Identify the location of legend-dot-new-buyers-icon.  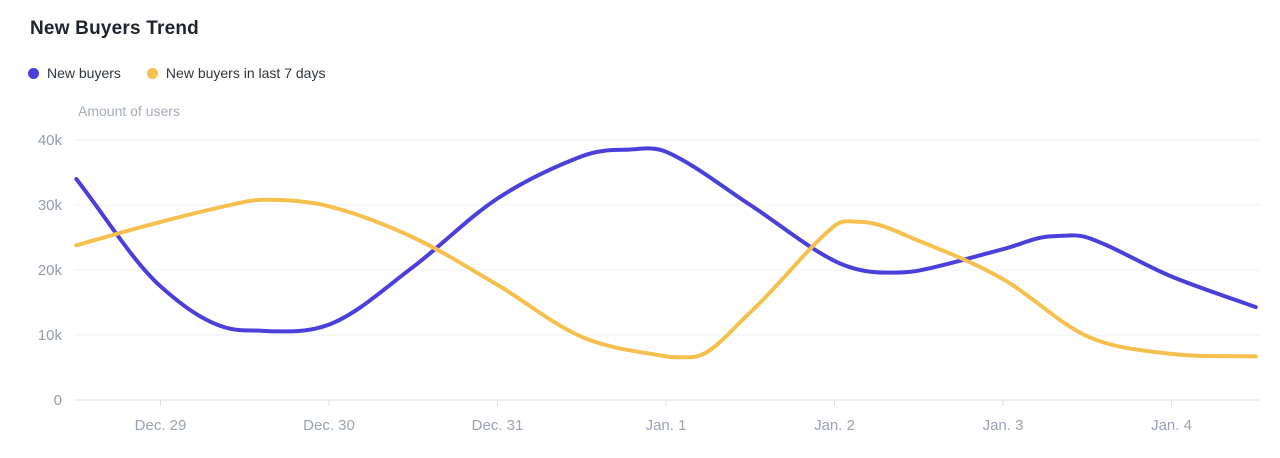
(33, 73).